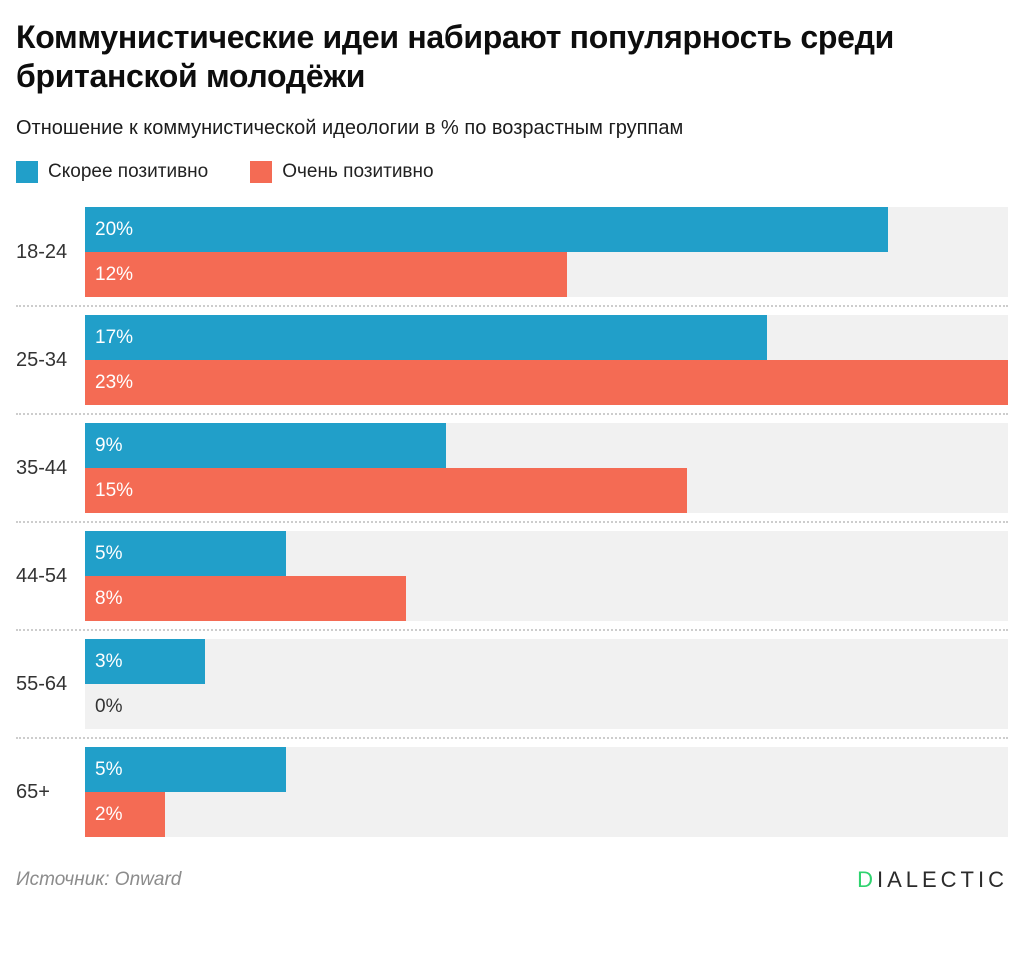 The width and height of the screenshot is (1024, 959). What do you see at coordinates (128, 172) in the screenshot?
I see `legend-label: Скорее позитивно` at bounding box center [128, 172].